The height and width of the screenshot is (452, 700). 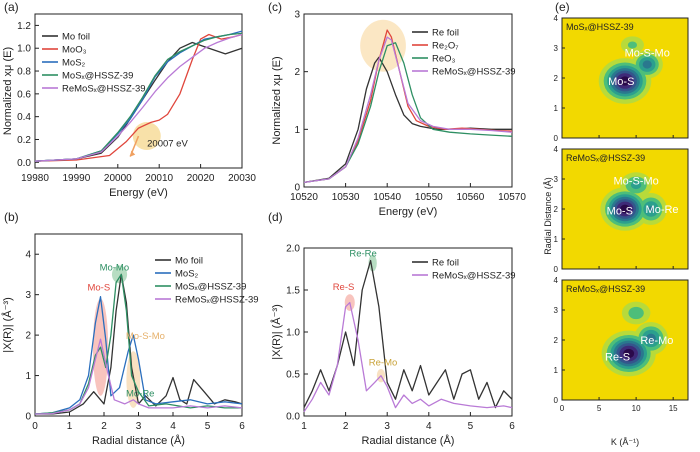 I want to click on y-tick-label: 0.5, so click(x=293, y=375).